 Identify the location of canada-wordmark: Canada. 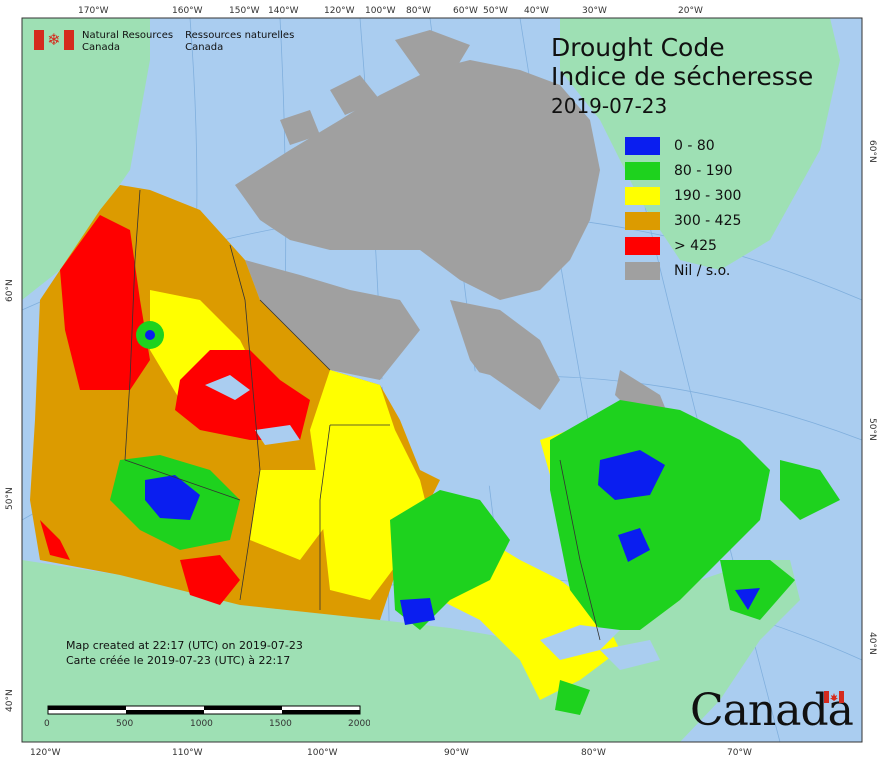
(772, 710).